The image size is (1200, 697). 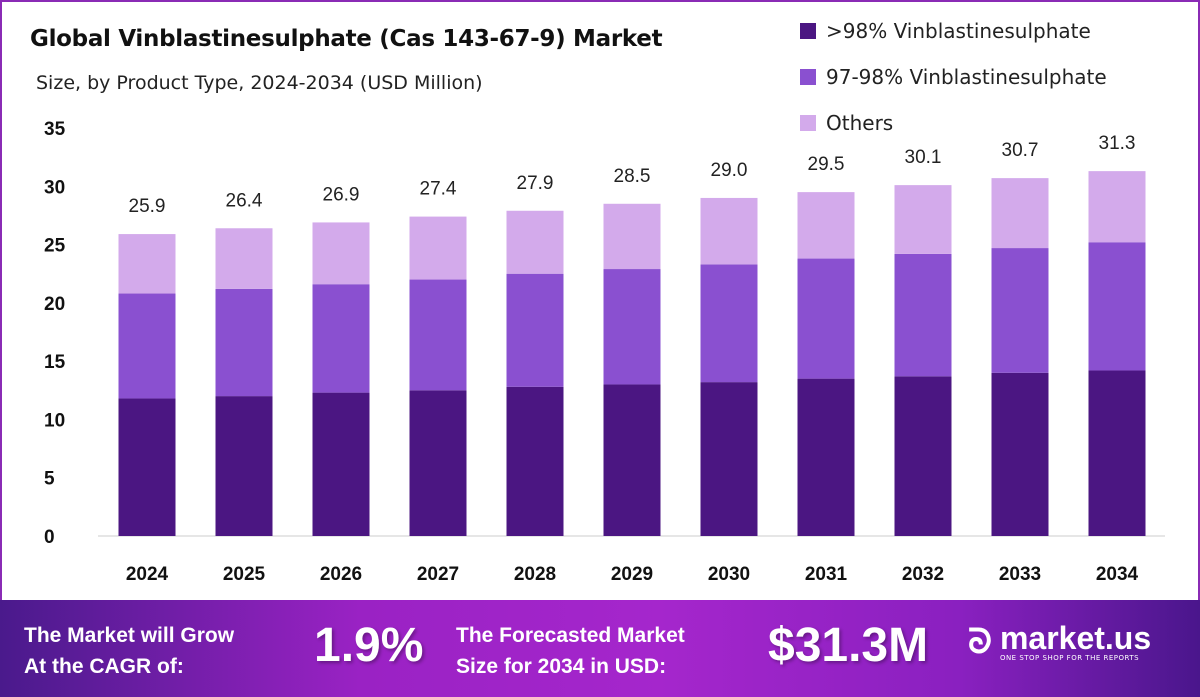 I want to click on y-tick-label: 5, so click(x=49, y=479).